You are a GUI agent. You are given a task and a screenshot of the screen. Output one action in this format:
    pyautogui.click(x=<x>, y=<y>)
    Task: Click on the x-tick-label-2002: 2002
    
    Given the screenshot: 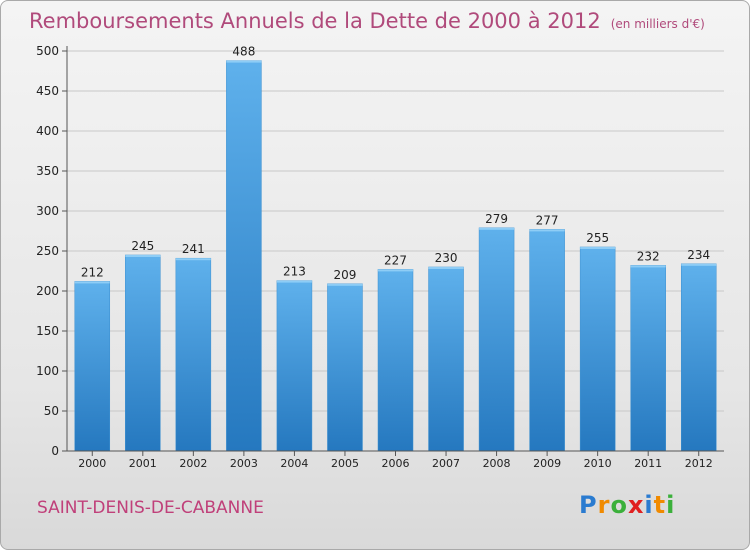 What is the action you would take?
    pyautogui.click(x=193, y=463)
    